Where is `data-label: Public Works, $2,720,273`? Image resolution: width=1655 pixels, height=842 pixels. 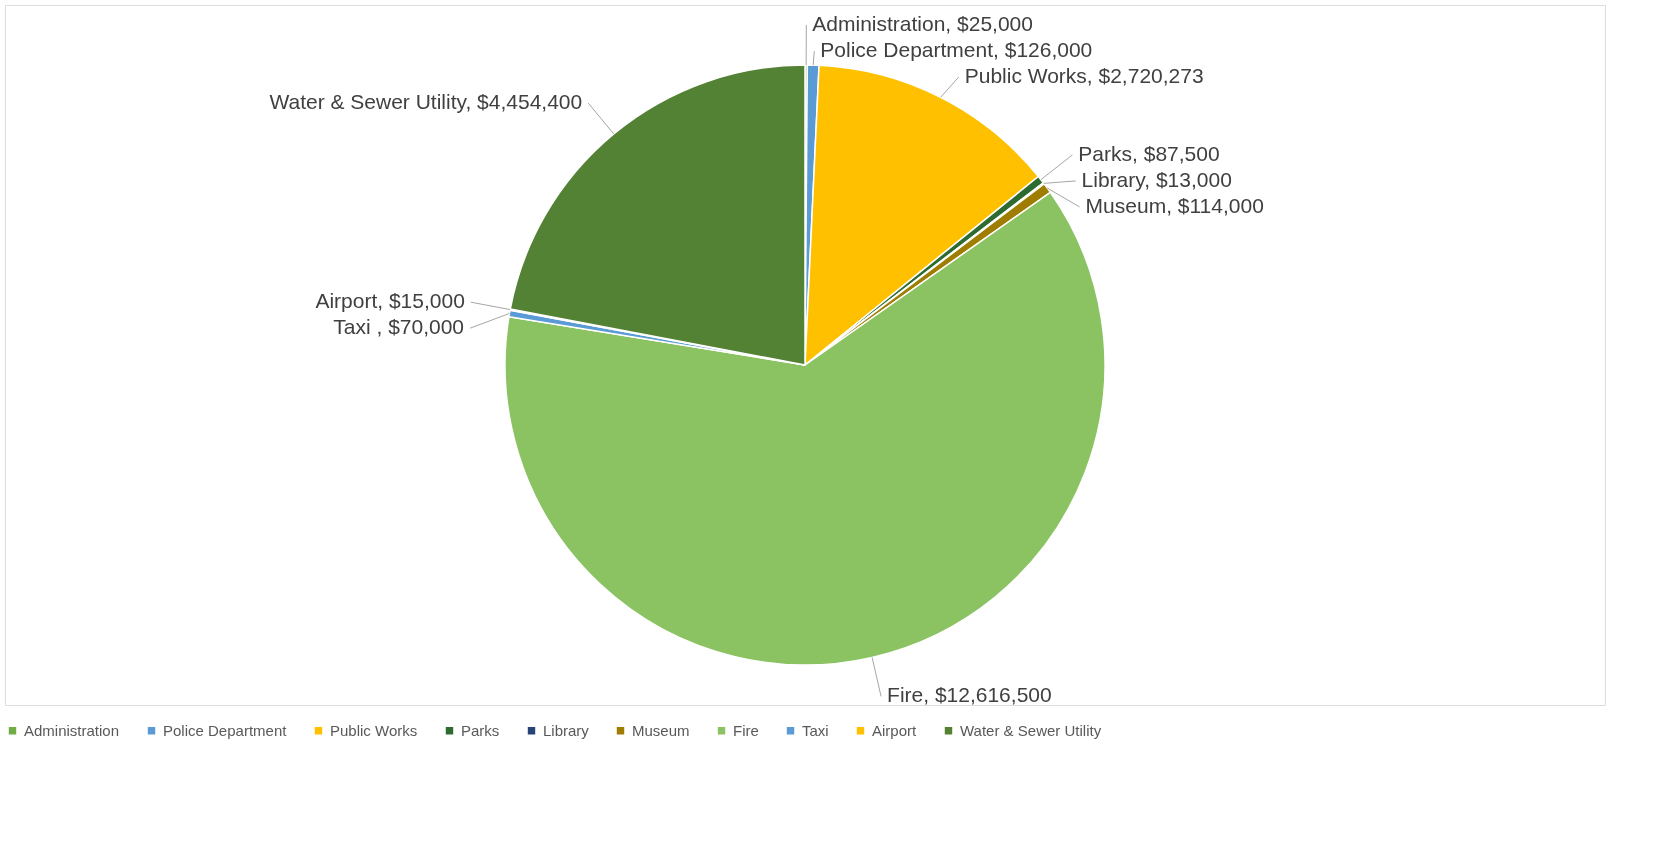
data-label: Public Works, $2,720,273 is located at coordinates (1084, 75).